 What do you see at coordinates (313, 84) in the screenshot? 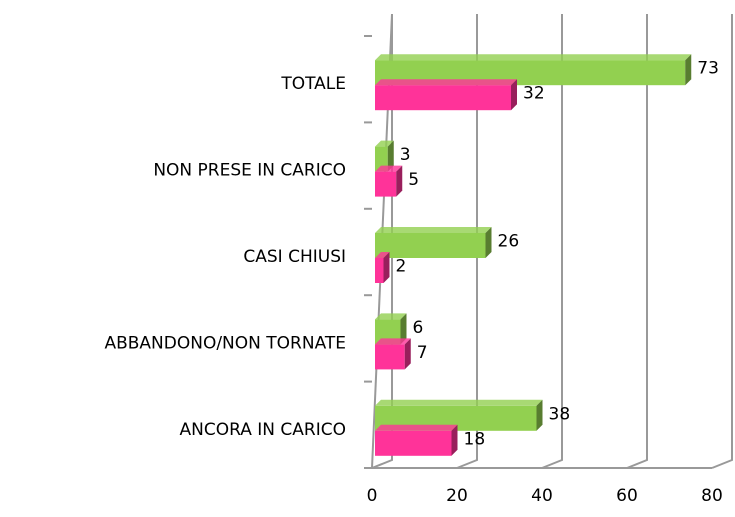
I see `category-label: TOTALE` at bounding box center [313, 84].